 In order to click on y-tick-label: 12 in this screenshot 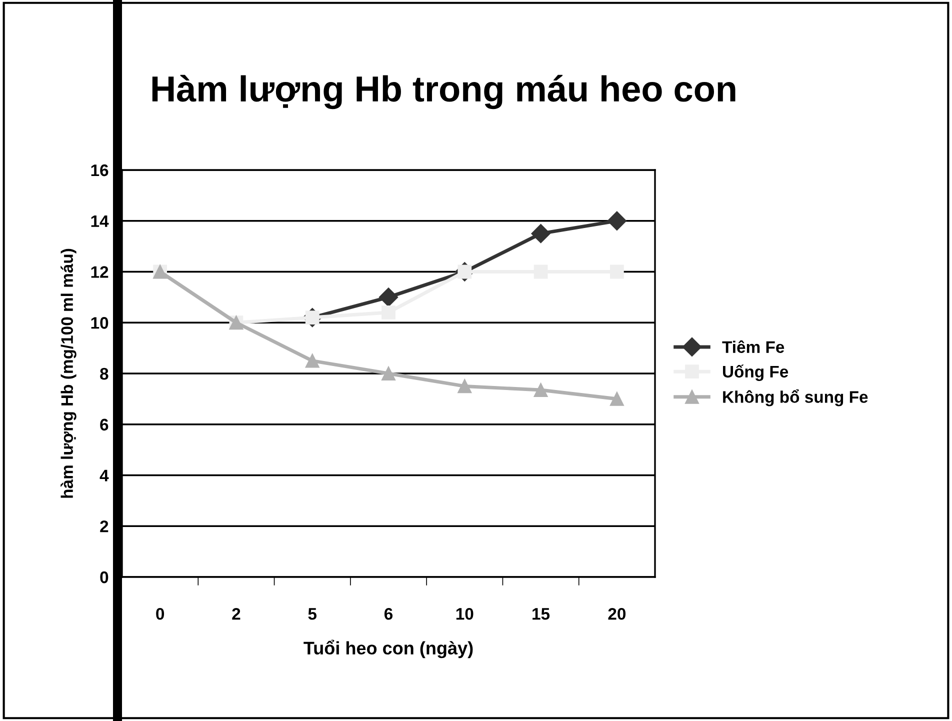, I will do `click(99, 272)`.